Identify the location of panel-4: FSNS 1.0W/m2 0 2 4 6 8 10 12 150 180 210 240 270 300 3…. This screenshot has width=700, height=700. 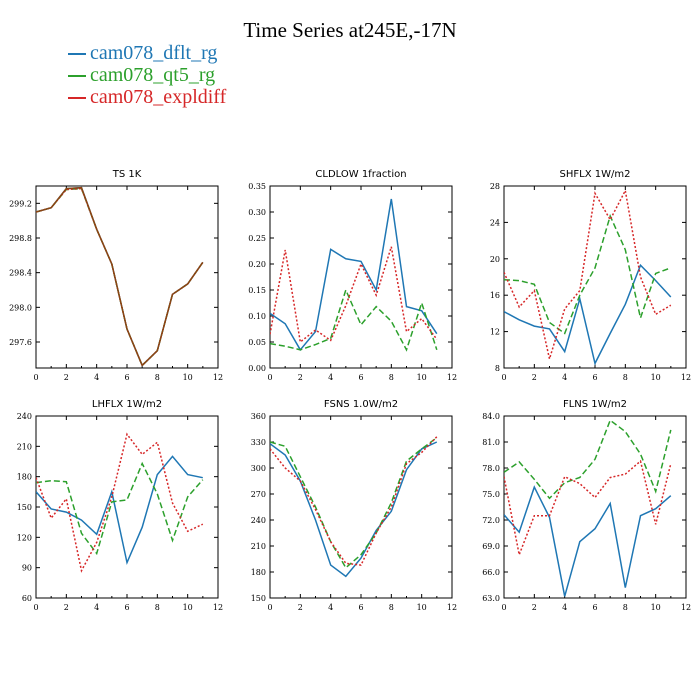
(354, 505).